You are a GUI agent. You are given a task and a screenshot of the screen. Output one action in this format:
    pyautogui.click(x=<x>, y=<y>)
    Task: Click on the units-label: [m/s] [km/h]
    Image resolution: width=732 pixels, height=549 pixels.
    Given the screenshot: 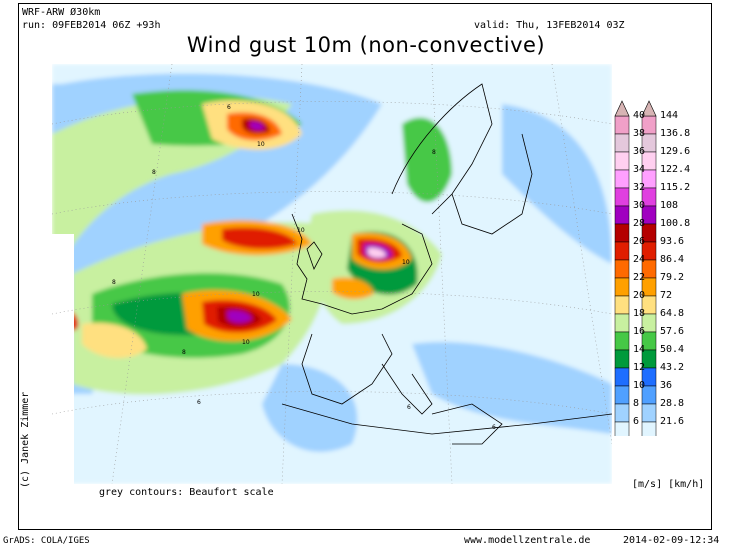 What is the action you would take?
    pyautogui.click(x=668, y=484)
    